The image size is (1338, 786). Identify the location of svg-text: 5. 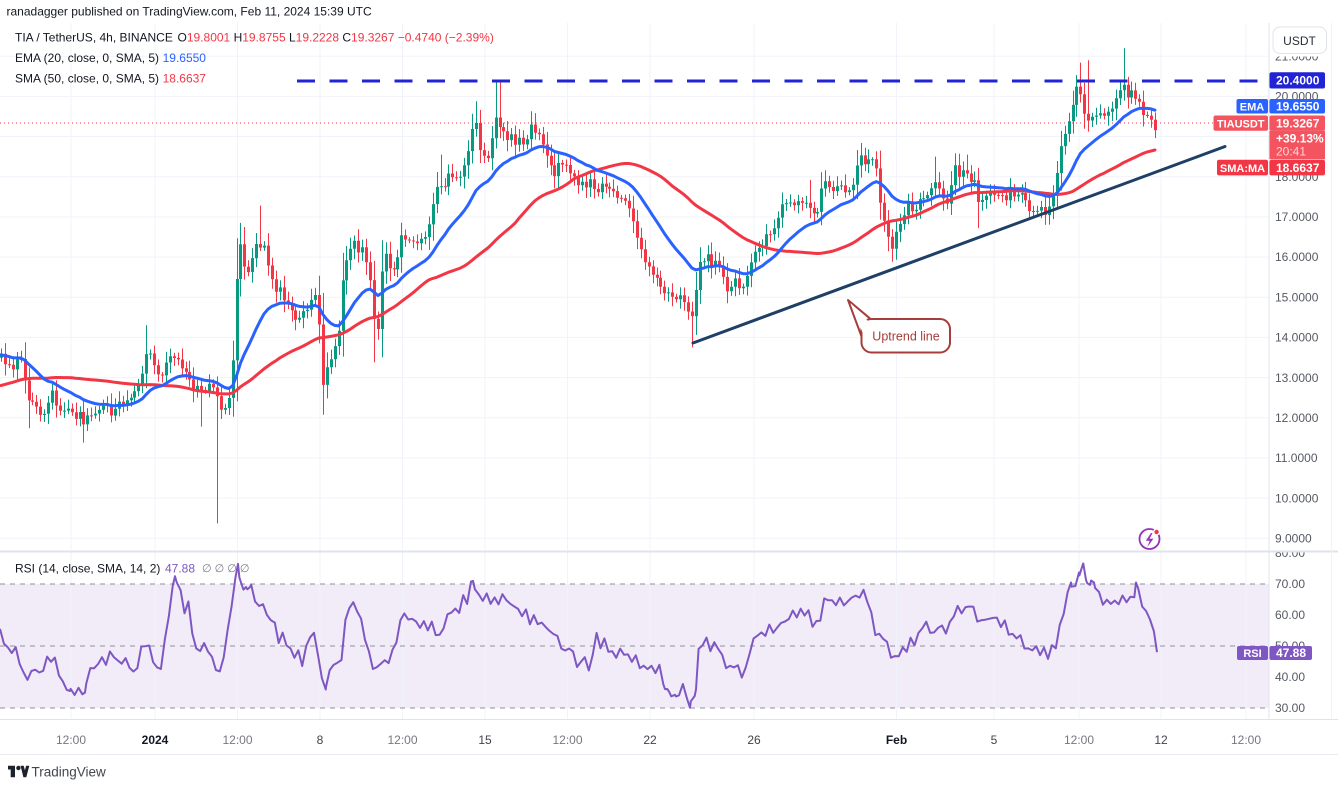
(994, 740).